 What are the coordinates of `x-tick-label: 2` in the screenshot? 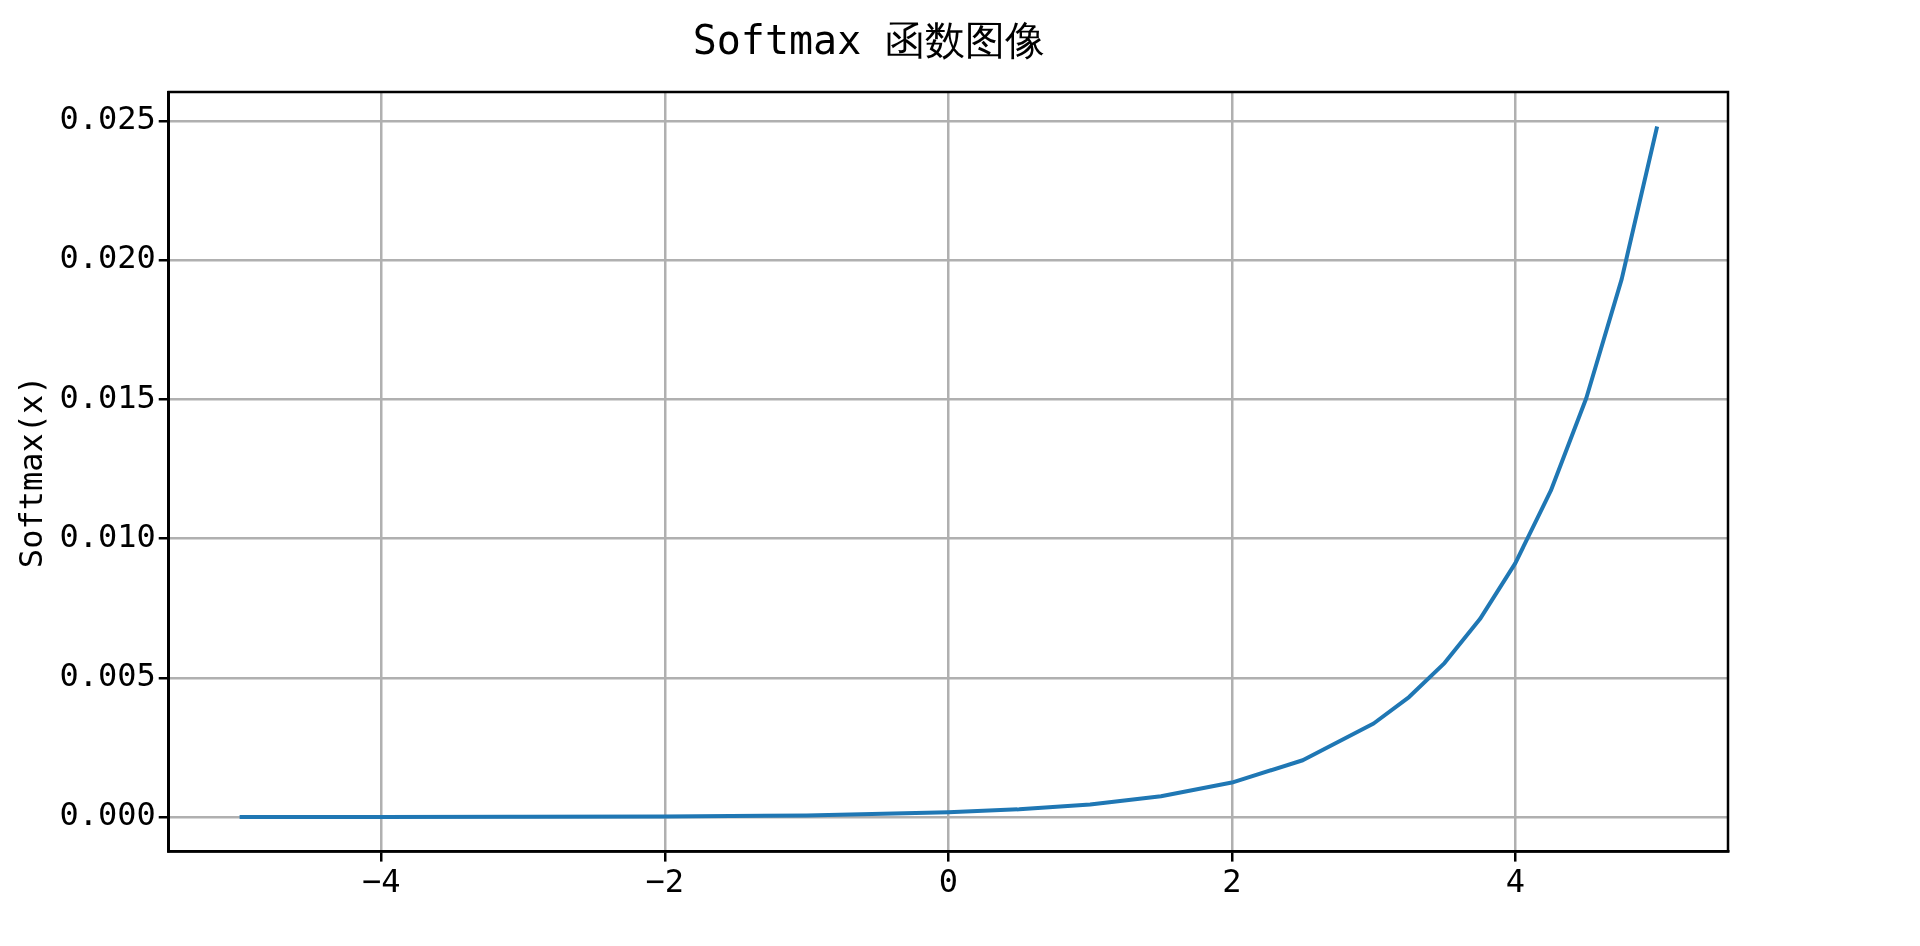 It's located at (1232, 881).